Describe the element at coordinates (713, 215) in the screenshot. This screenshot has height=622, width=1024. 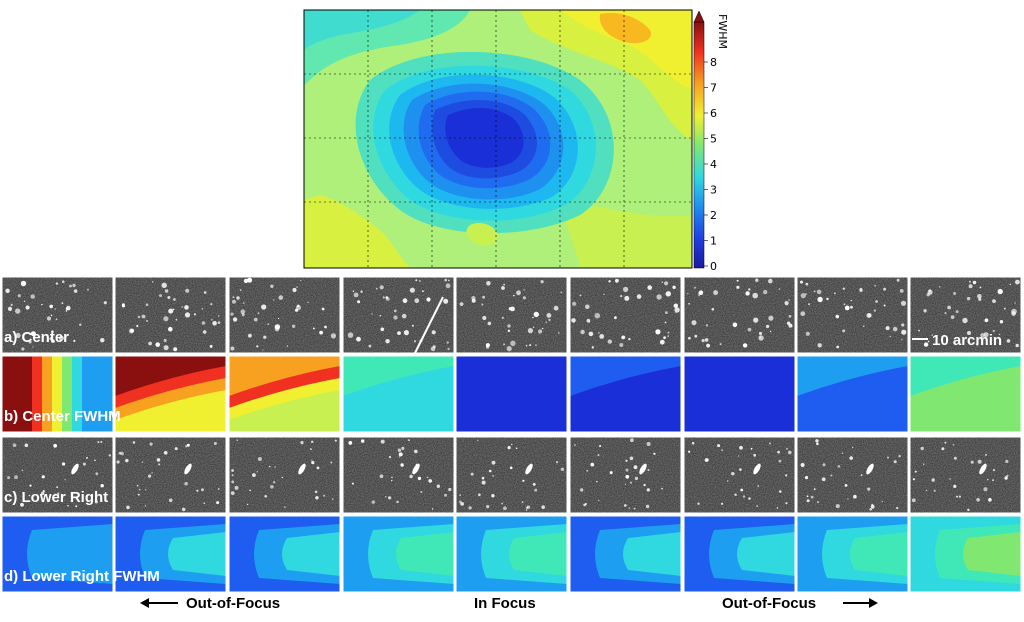
I see `colorbar-tick-label: 2` at that location.